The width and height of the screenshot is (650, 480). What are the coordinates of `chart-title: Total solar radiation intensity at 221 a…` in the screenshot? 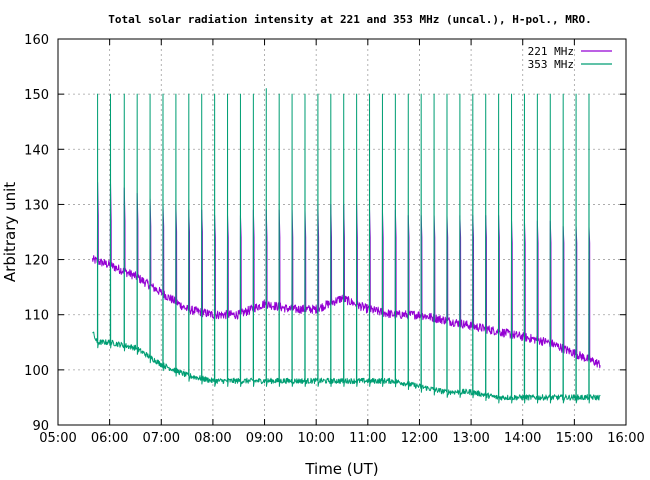 It's located at (349, 19).